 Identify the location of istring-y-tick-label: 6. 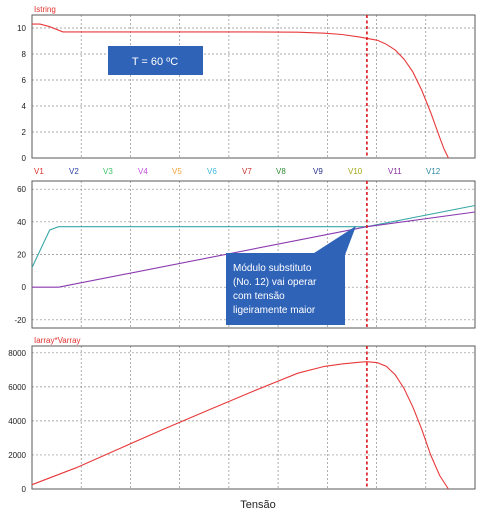
(24, 80).